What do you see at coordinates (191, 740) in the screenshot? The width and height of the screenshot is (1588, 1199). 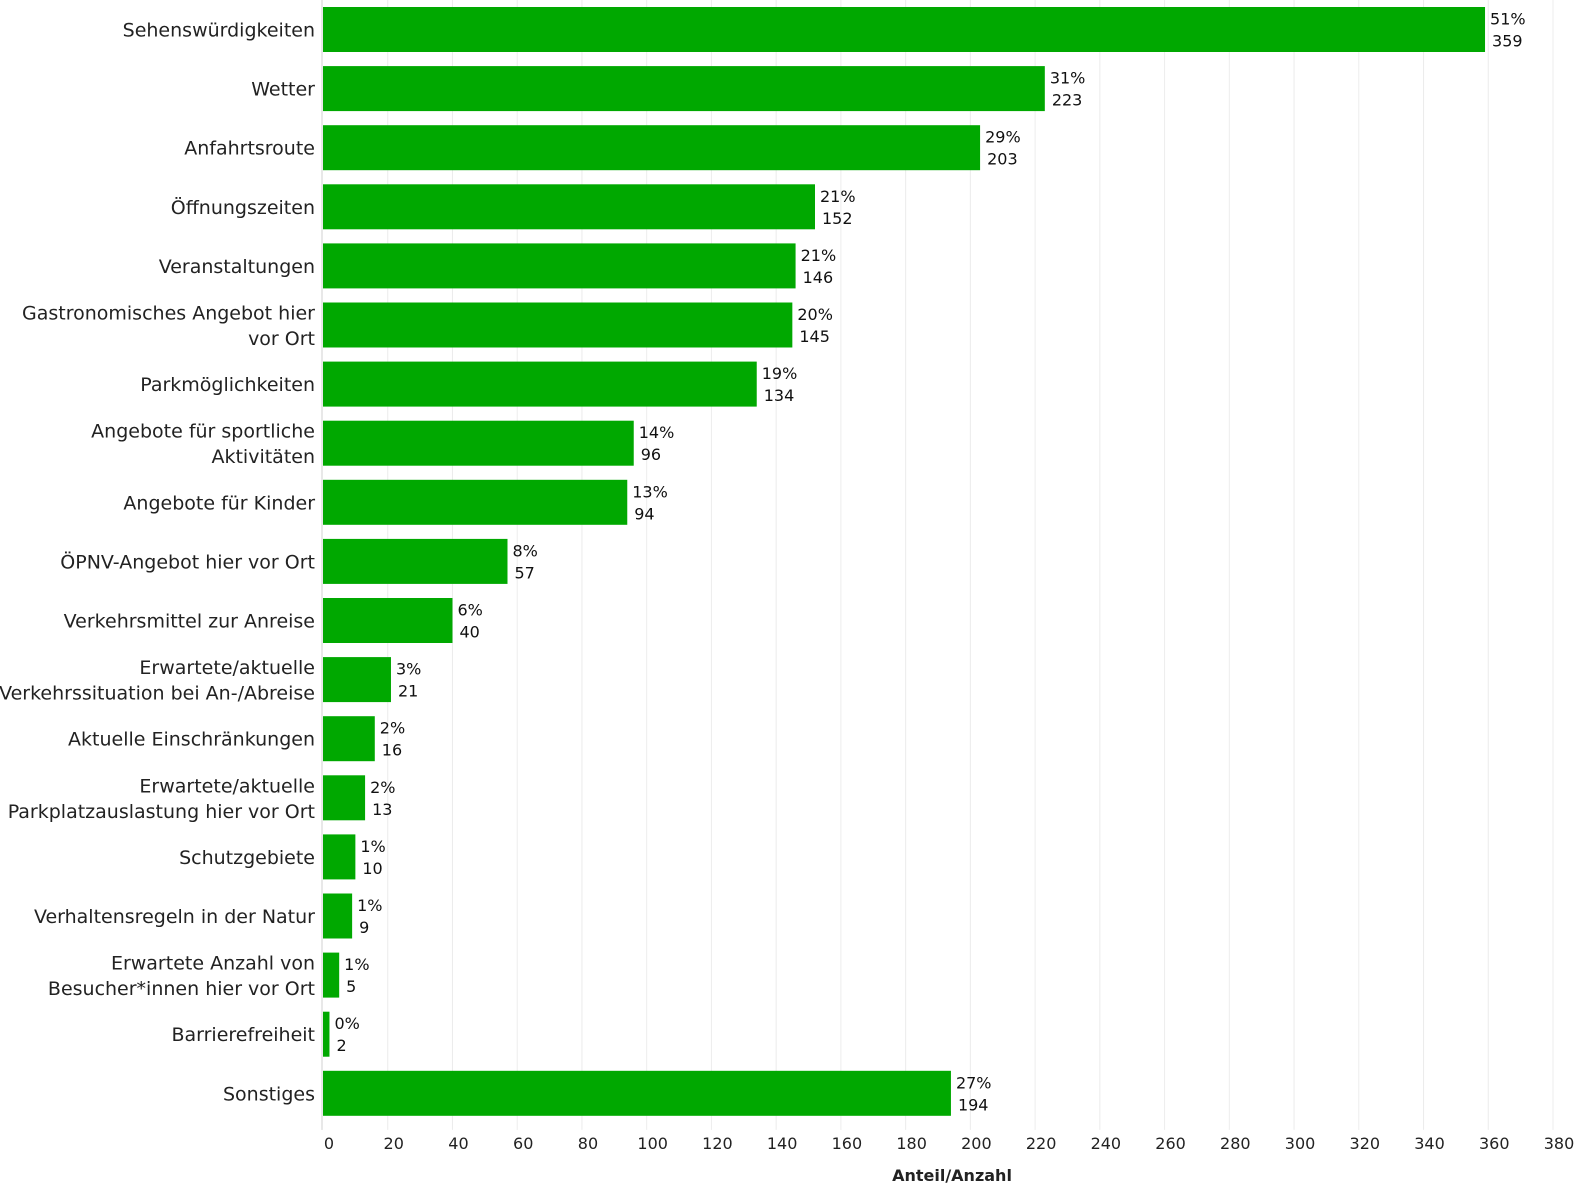 I see `category-label: Aktuelle Einschränkungen` at bounding box center [191, 740].